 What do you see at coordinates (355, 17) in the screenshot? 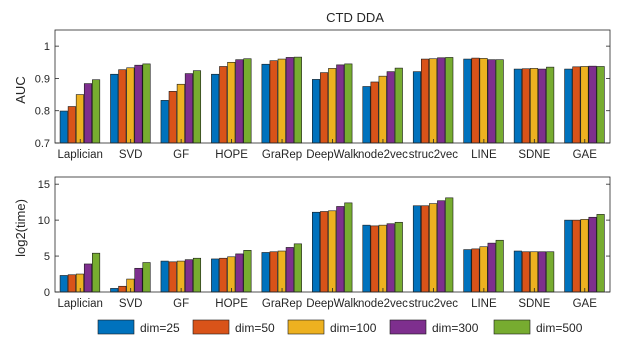
I see `chart-title: CTD DDA` at bounding box center [355, 17].